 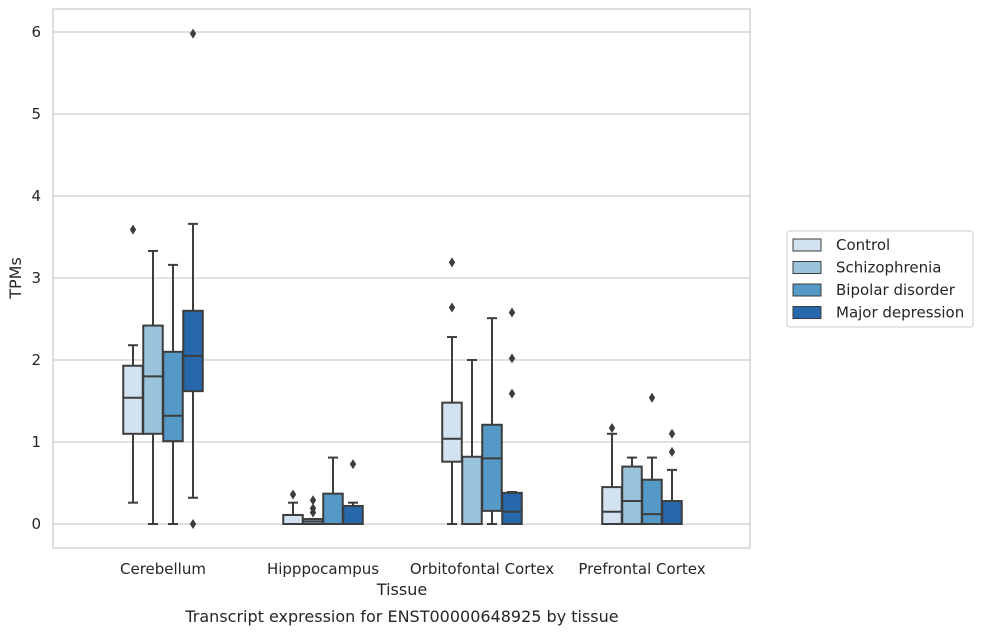 I want to click on x-tick-label: Cerebellum, so click(x=163, y=569).